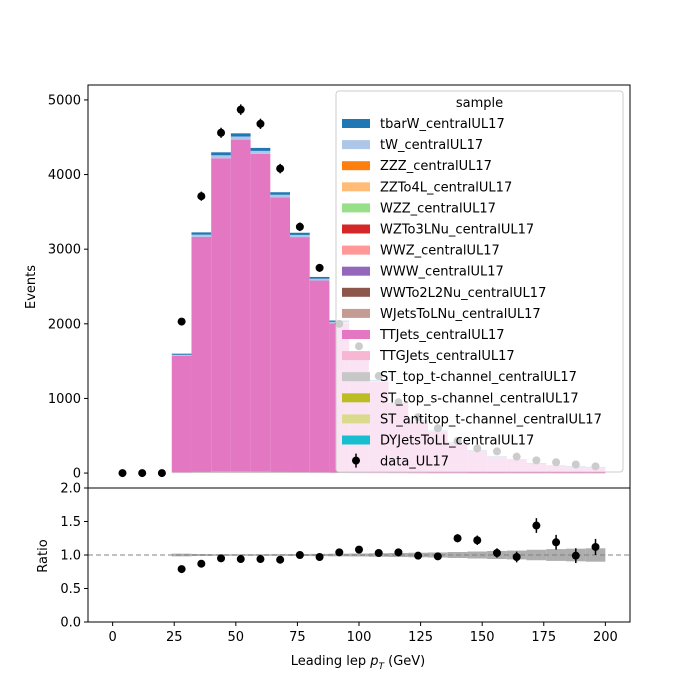 This screenshot has height=700, width=700. Describe the element at coordinates (68, 287) in the screenshot. I see `main-y-ticks: 0 1000 2000 3000 4000 5000` at that location.